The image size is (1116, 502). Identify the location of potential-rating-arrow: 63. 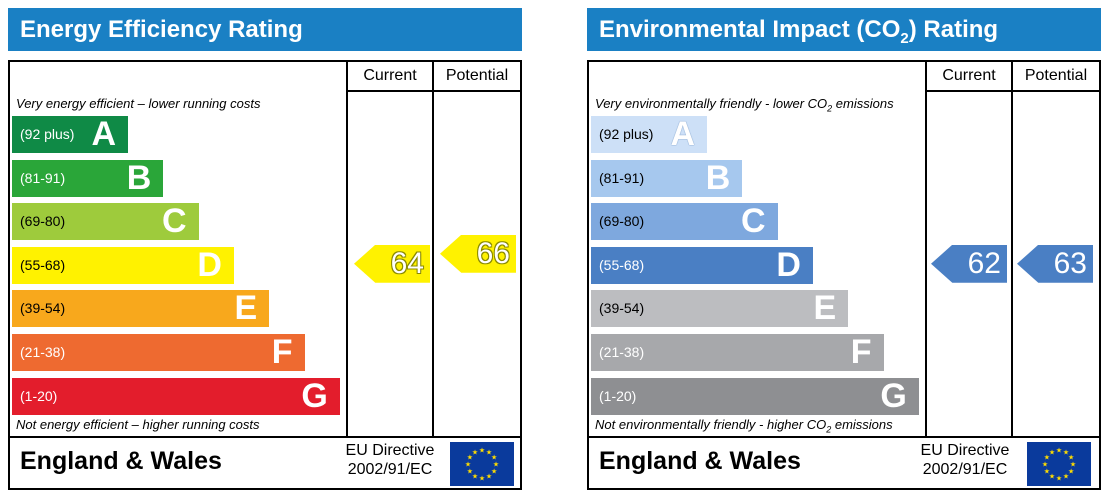
(1055, 263).